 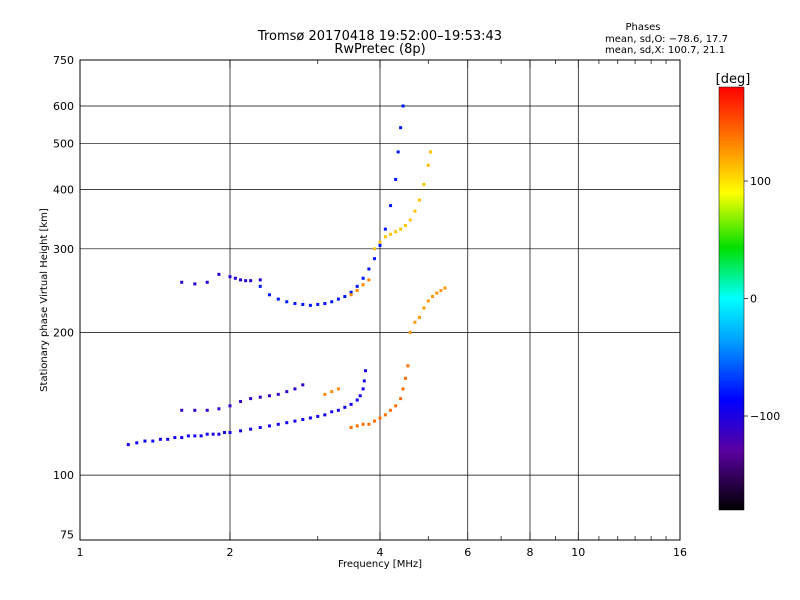 What do you see at coordinates (467, 552) in the screenshot?
I see `x-tick-label: 6` at bounding box center [467, 552].